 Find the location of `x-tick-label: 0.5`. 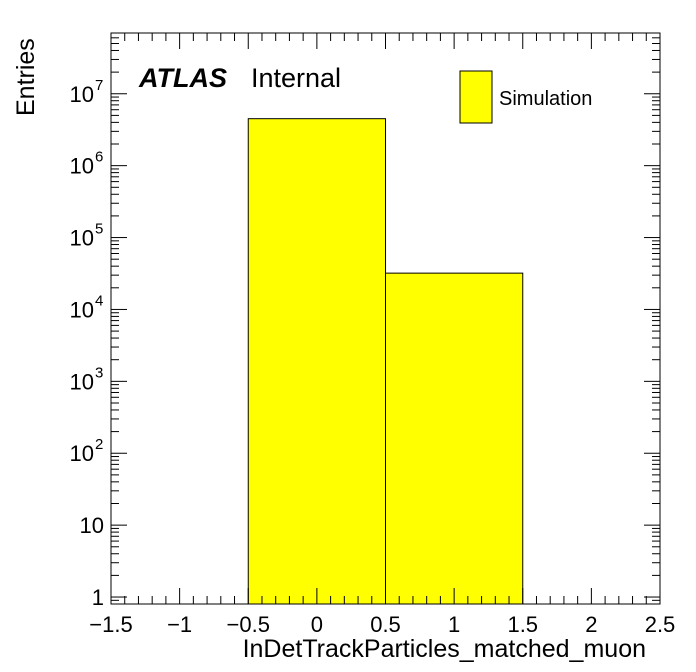

x-tick-label: 0.5 is located at coordinates (385, 624).